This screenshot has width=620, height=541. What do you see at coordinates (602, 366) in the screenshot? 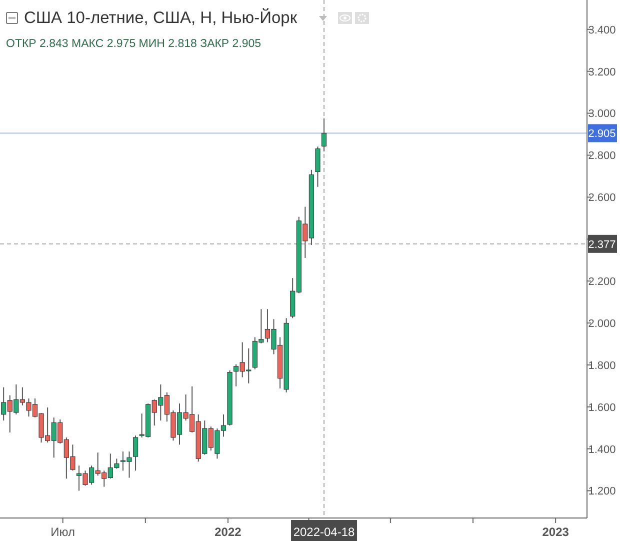
I see `y-tick-label: 1.800` at bounding box center [602, 366].